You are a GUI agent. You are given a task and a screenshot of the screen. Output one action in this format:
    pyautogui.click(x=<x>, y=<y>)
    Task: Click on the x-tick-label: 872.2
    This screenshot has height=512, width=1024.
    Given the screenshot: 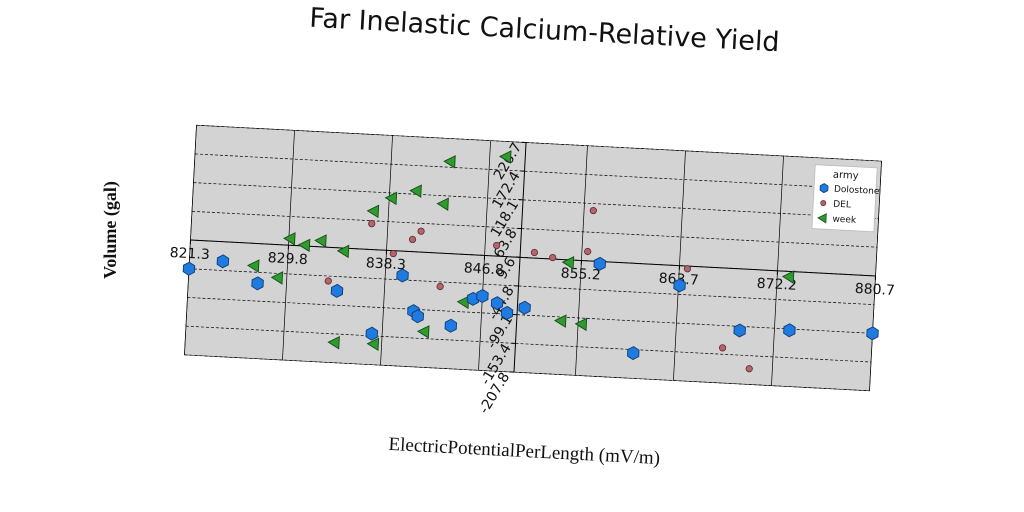 What is the action you would take?
    pyautogui.click(x=776, y=285)
    